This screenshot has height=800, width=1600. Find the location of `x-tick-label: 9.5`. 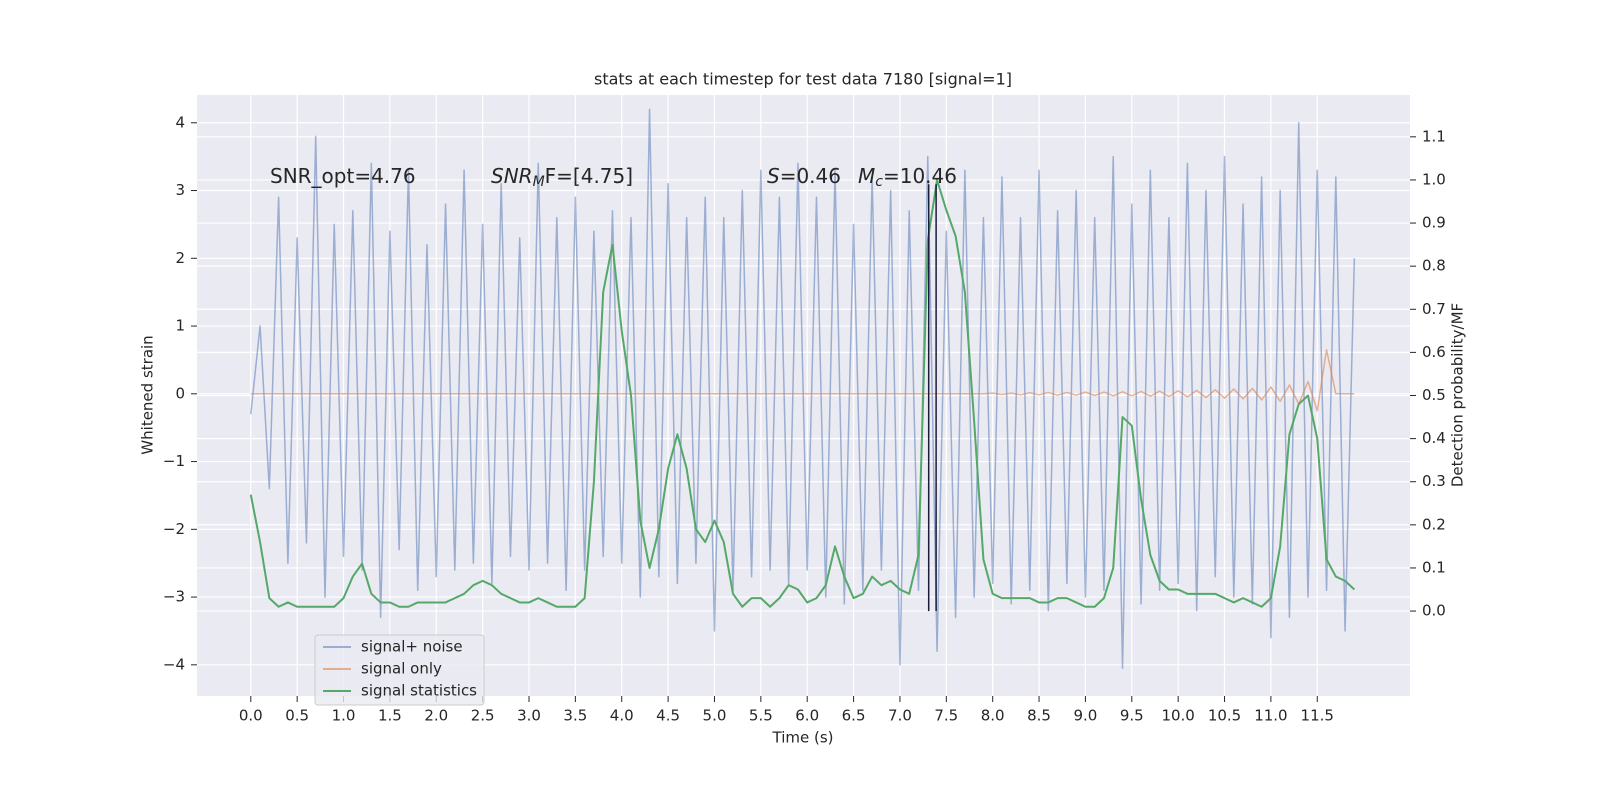

x-tick-label: 9.5 is located at coordinates (1132, 716).